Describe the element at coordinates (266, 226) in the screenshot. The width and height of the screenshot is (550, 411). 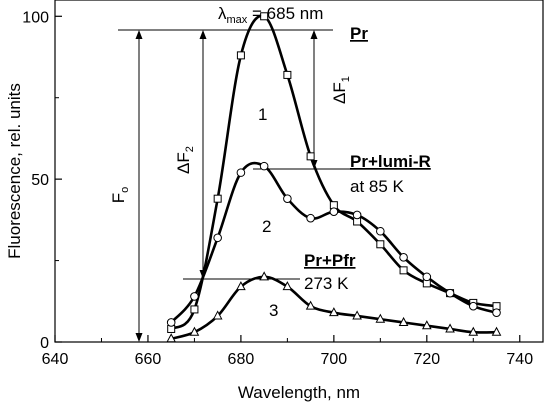
I see `curve-label-2: 2` at that location.